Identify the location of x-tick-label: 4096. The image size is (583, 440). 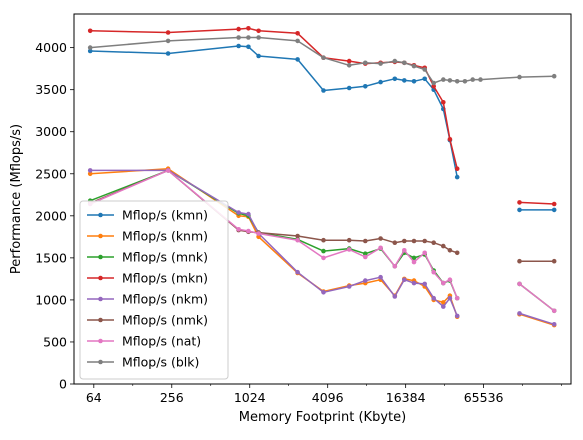
(328, 397).